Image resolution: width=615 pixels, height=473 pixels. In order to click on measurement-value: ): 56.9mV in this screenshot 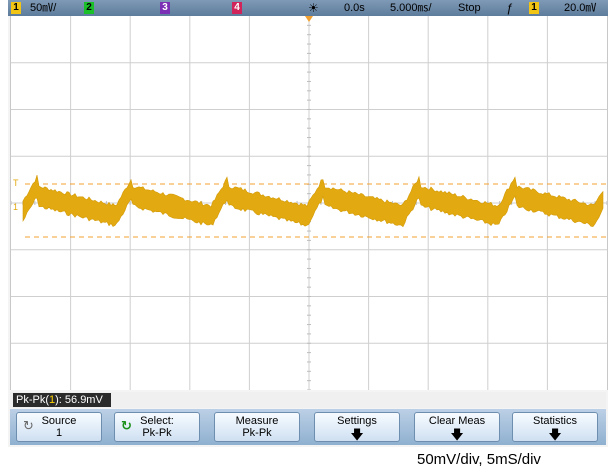, I will do `click(79, 400)`.